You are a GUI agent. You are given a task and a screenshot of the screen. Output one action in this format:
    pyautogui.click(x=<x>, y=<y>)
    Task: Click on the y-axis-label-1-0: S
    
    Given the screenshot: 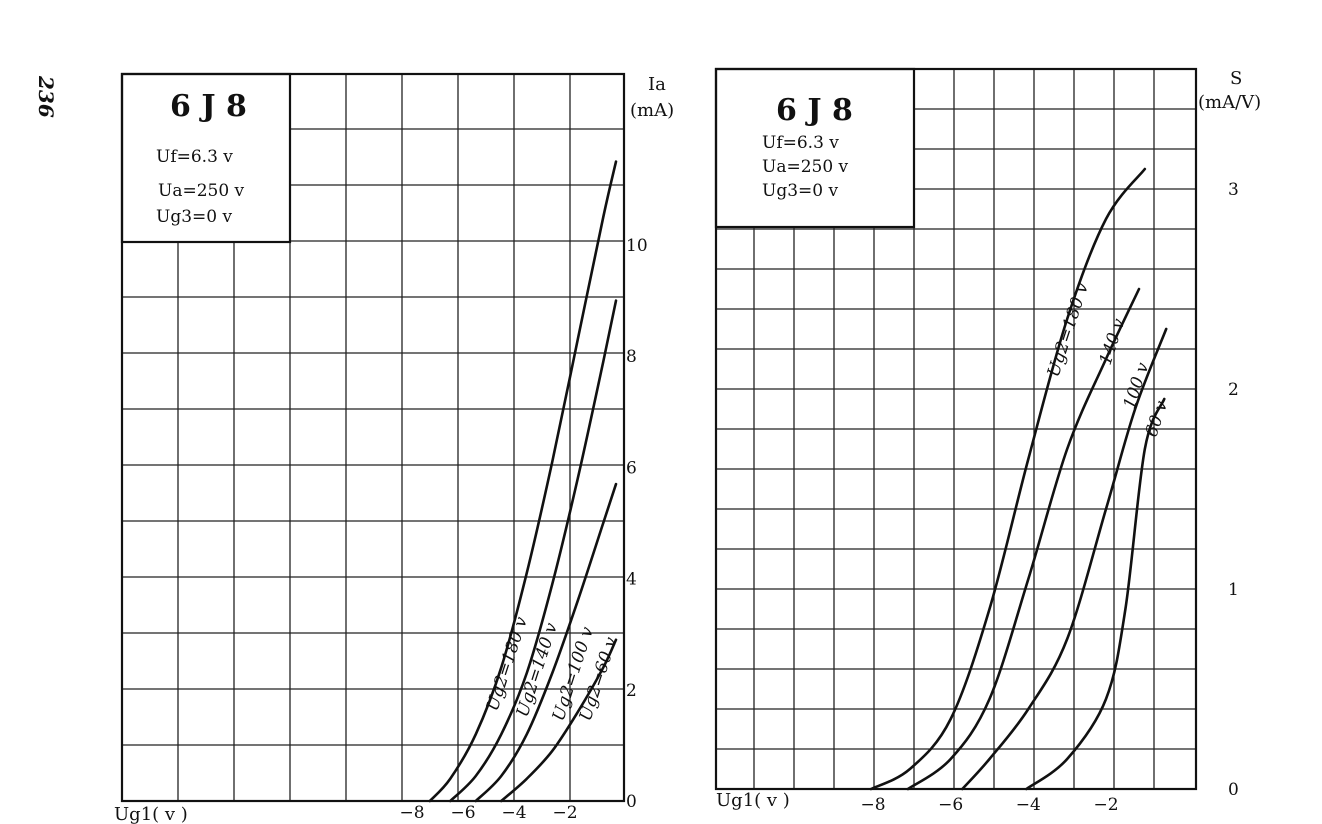 What is the action you would take?
    pyautogui.click(x=1236, y=78)
    